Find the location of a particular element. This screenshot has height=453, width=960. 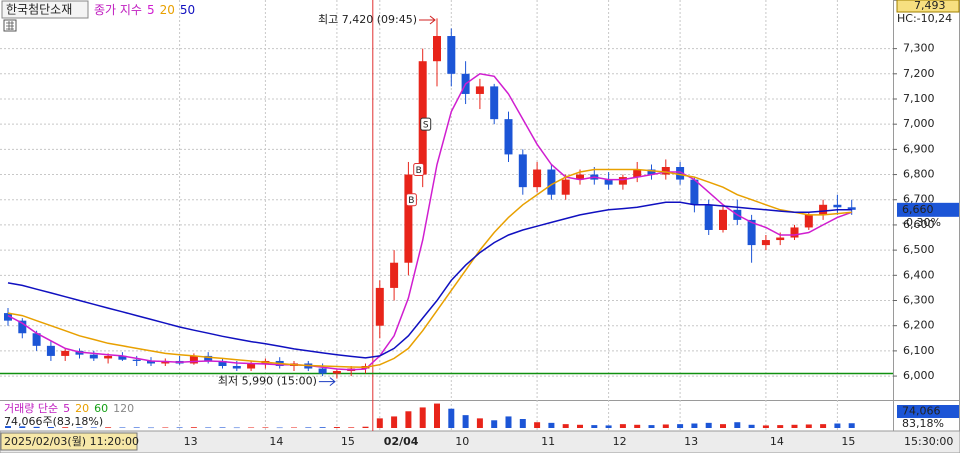

y-tick-label: 6,400 is located at coordinates (919, 274).